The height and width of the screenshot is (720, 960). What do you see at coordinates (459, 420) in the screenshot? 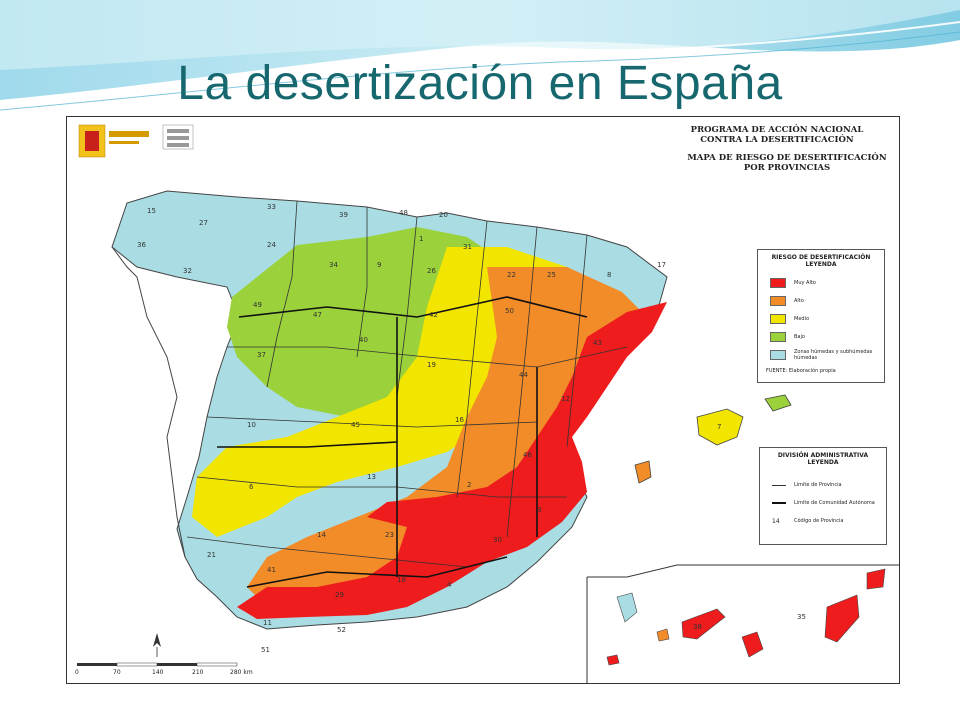
I see `province-code-16: 16` at bounding box center [459, 420].